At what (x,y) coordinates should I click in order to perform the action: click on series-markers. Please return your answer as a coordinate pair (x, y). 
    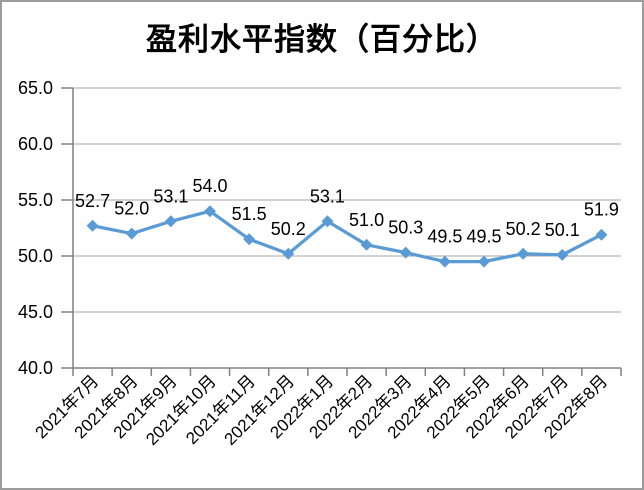
    Looking at the image, I should click on (347, 236).